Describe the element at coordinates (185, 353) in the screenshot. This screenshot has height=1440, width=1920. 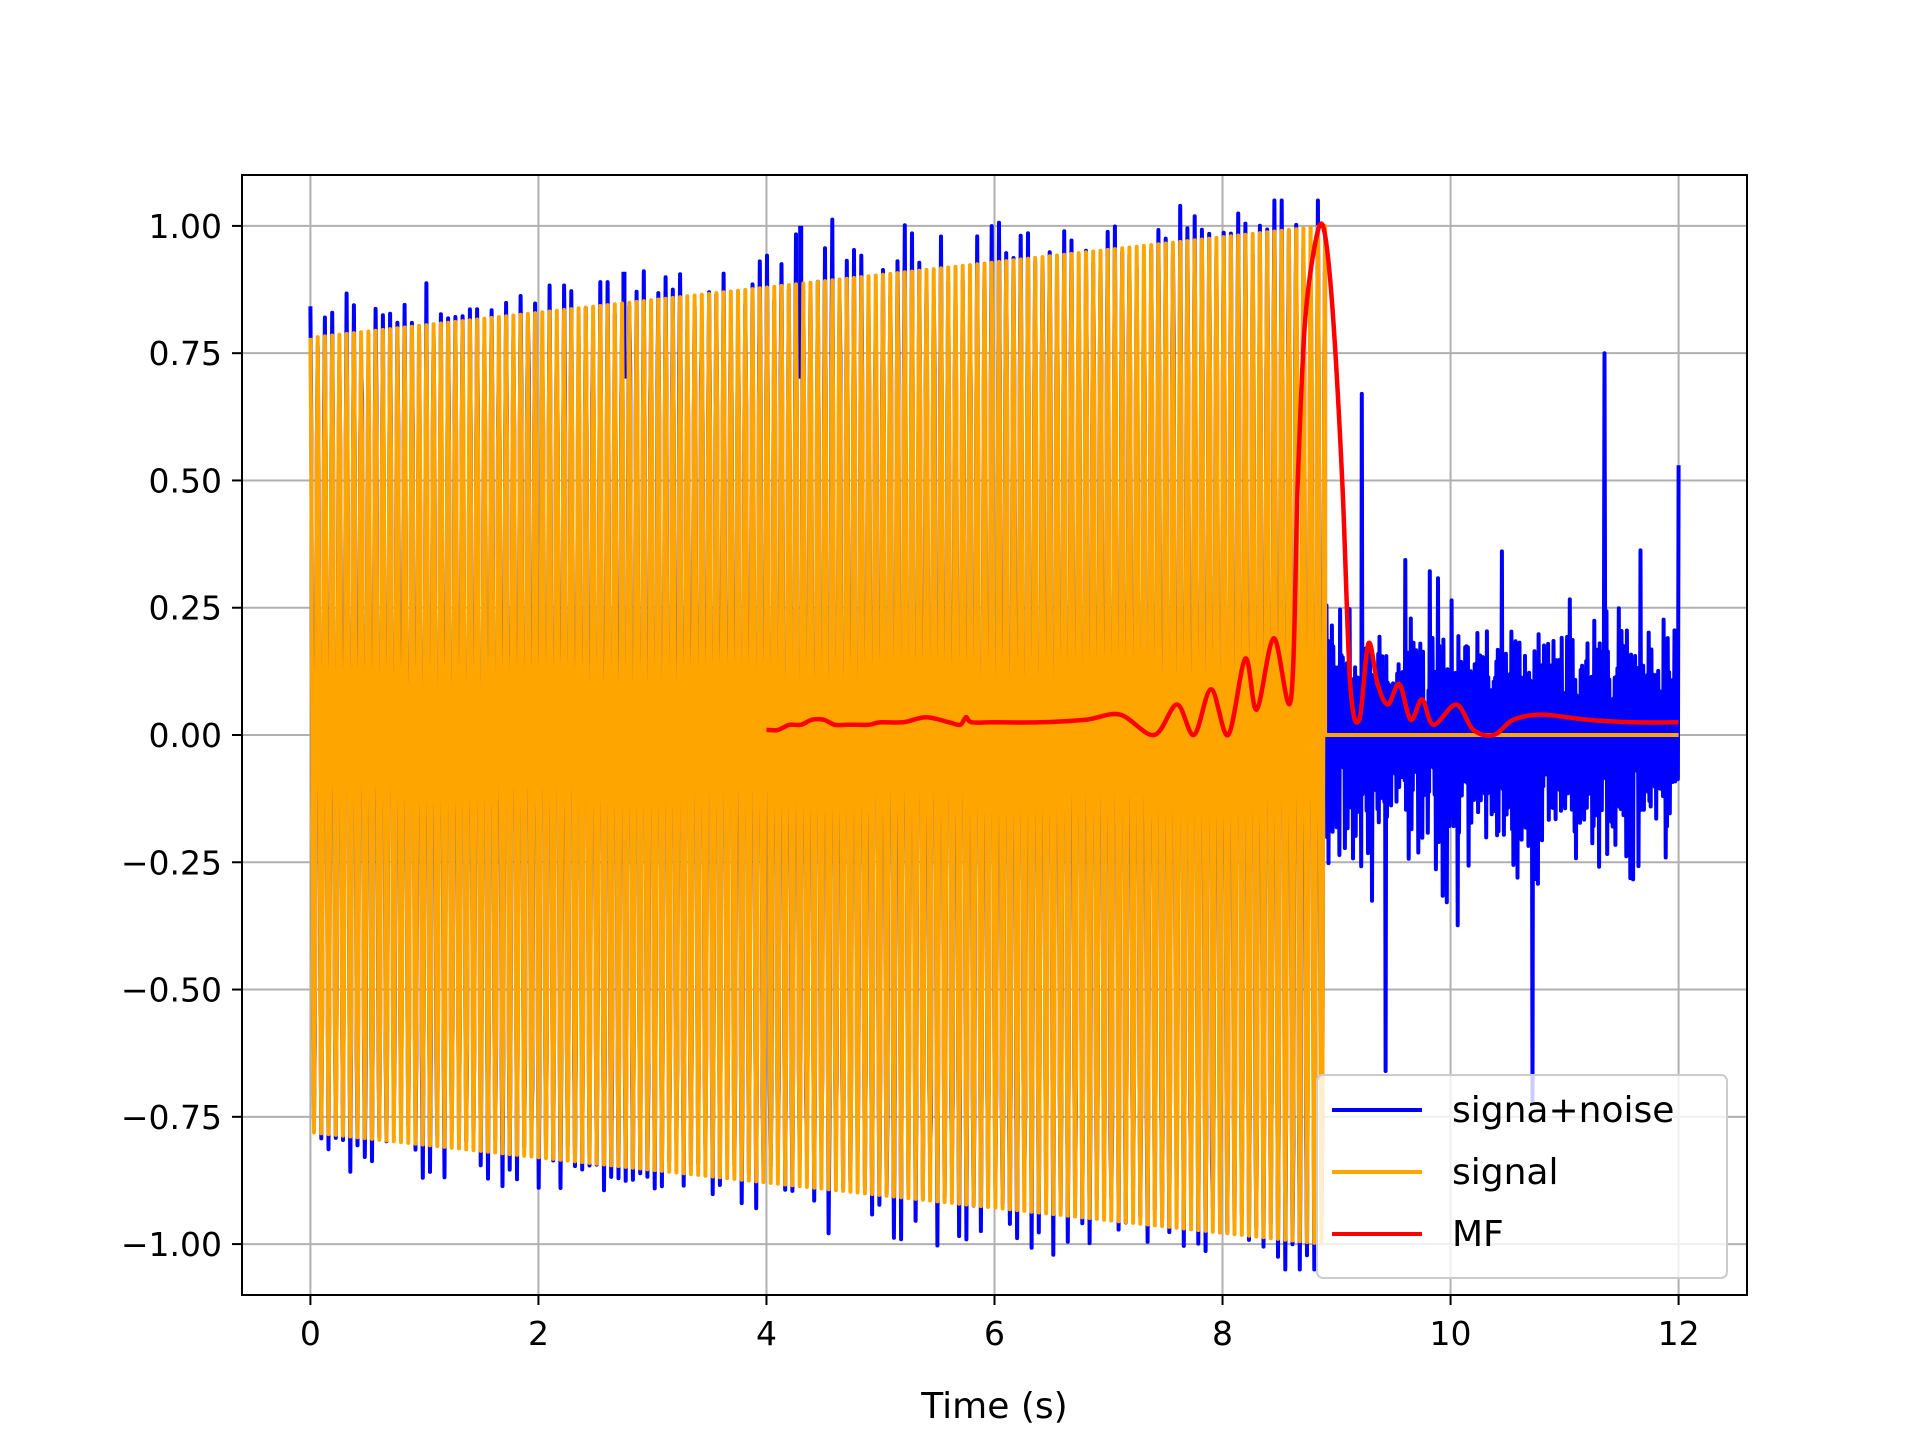
I see `y-tick-label: 0.75` at that location.